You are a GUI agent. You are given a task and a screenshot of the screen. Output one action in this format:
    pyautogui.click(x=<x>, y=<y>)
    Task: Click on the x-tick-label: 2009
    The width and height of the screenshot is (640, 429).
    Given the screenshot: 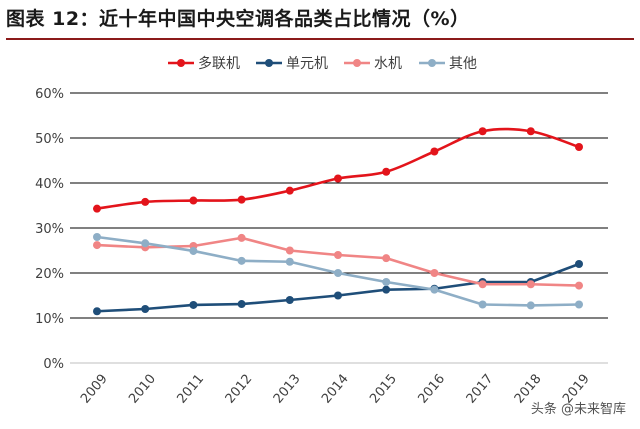 What is the action you would take?
    pyautogui.click(x=94, y=389)
    